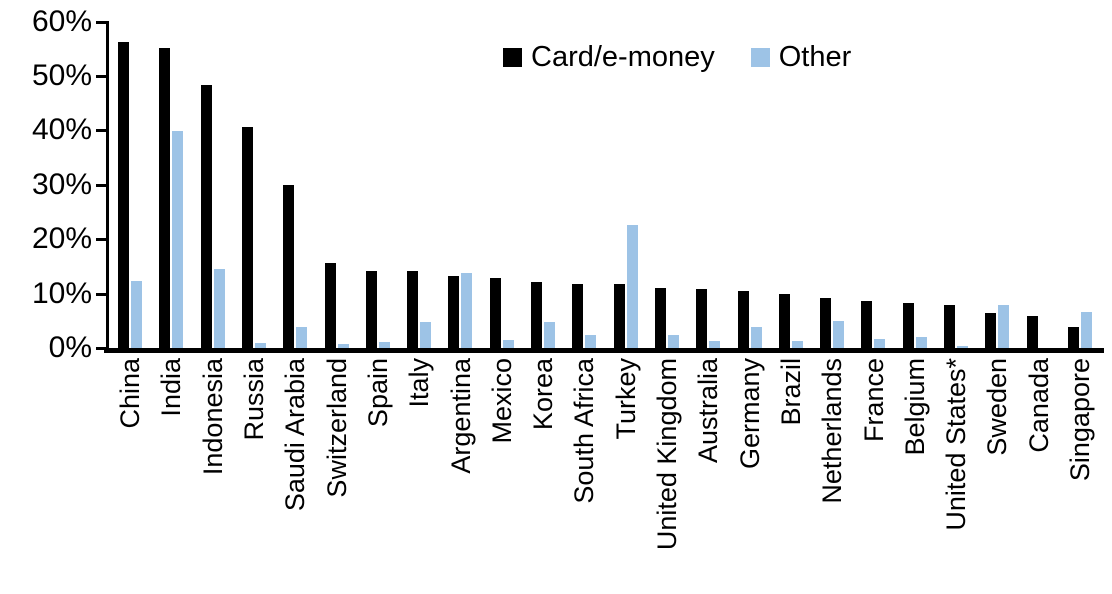 Image resolution: width=1112 pixels, height=594 pixels. I want to click on bar-other-switzerland, so click(343, 345).